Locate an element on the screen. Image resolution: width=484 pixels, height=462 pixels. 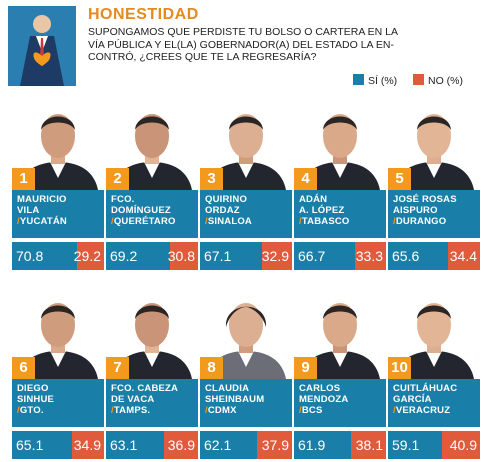
name-line: SHEINBAUM is located at coordinates (235, 399).